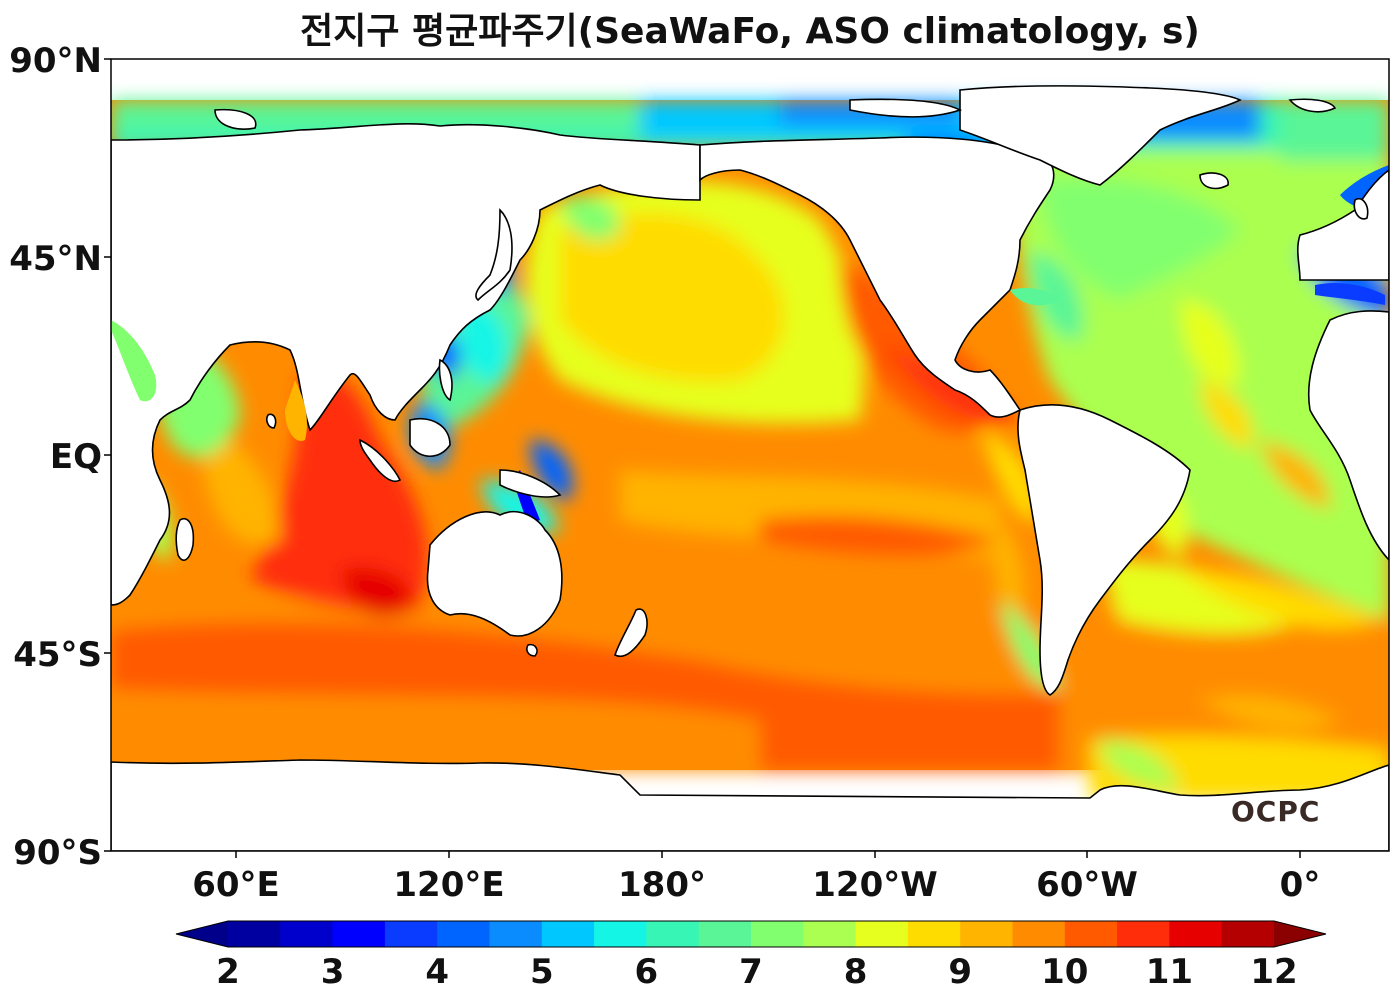 This screenshot has height=1005, width=1400. Describe the element at coordinates (494, 573) in the screenshot. I see `landmass-australia` at that location.